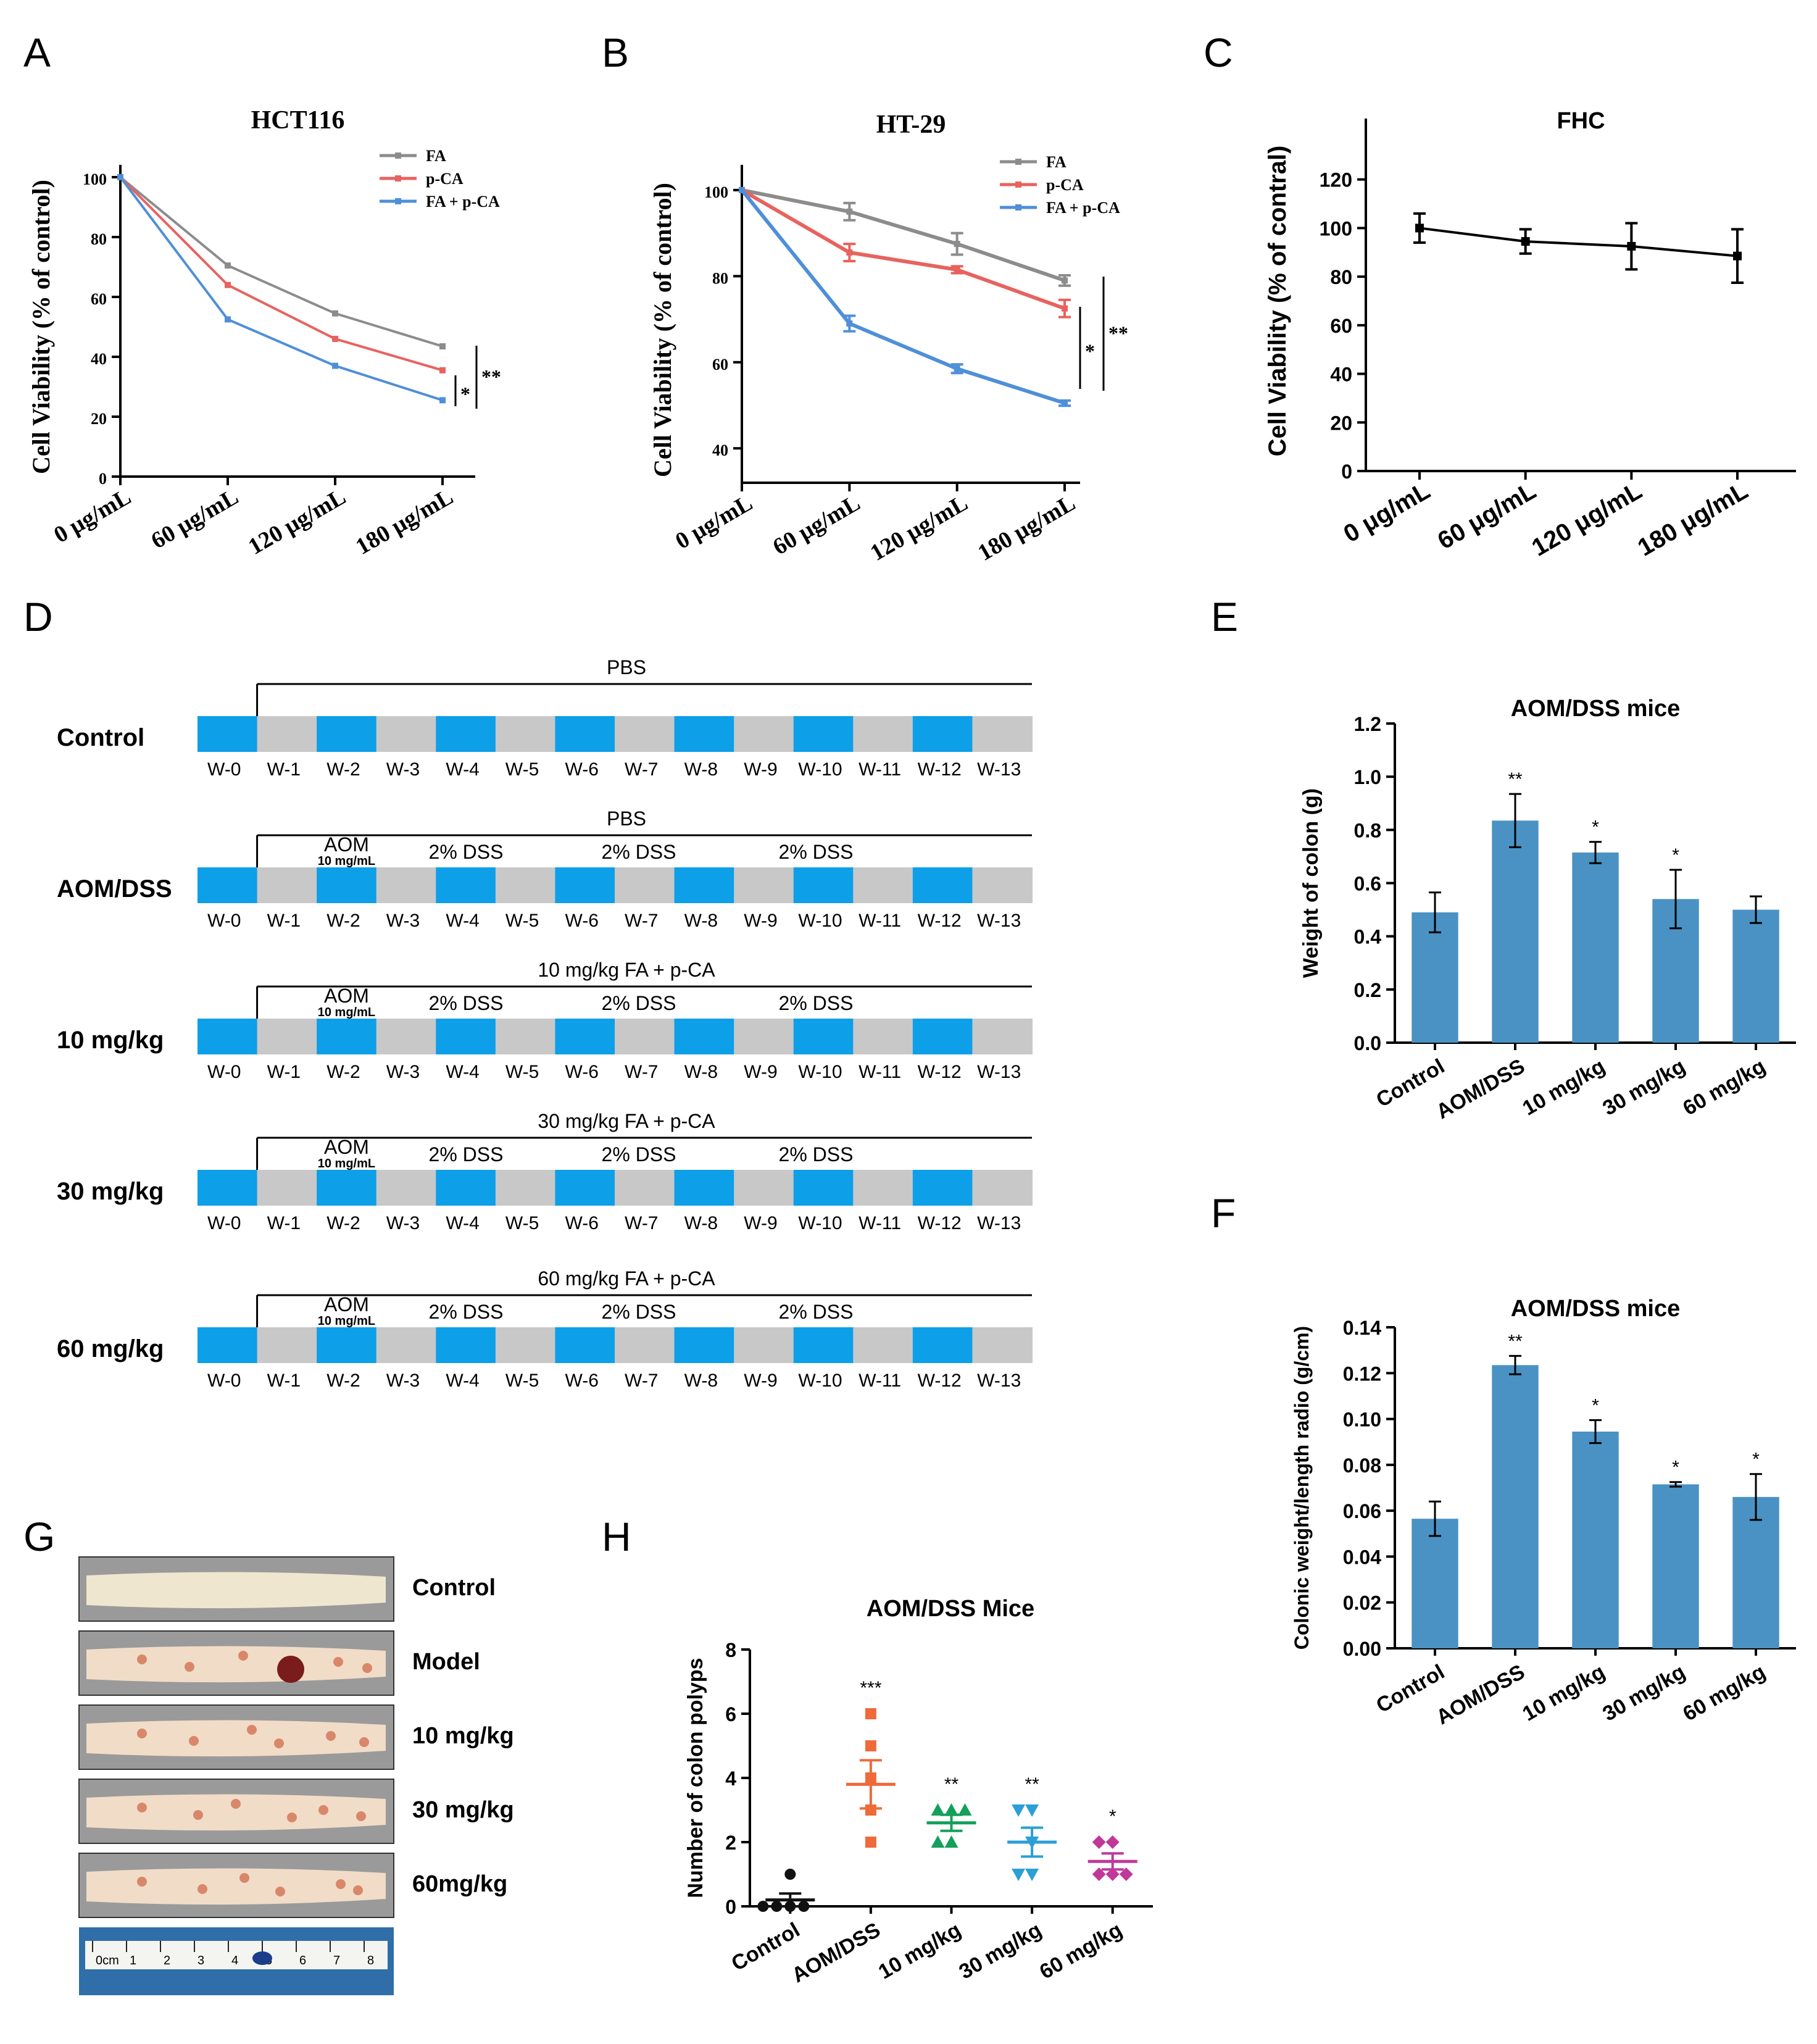 Image resolution: width=1817 pixels, height=2044 pixels. Describe the element at coordinates (463, 202) in the screenshot. I see `legend-label: FA + p-CA` at that location.